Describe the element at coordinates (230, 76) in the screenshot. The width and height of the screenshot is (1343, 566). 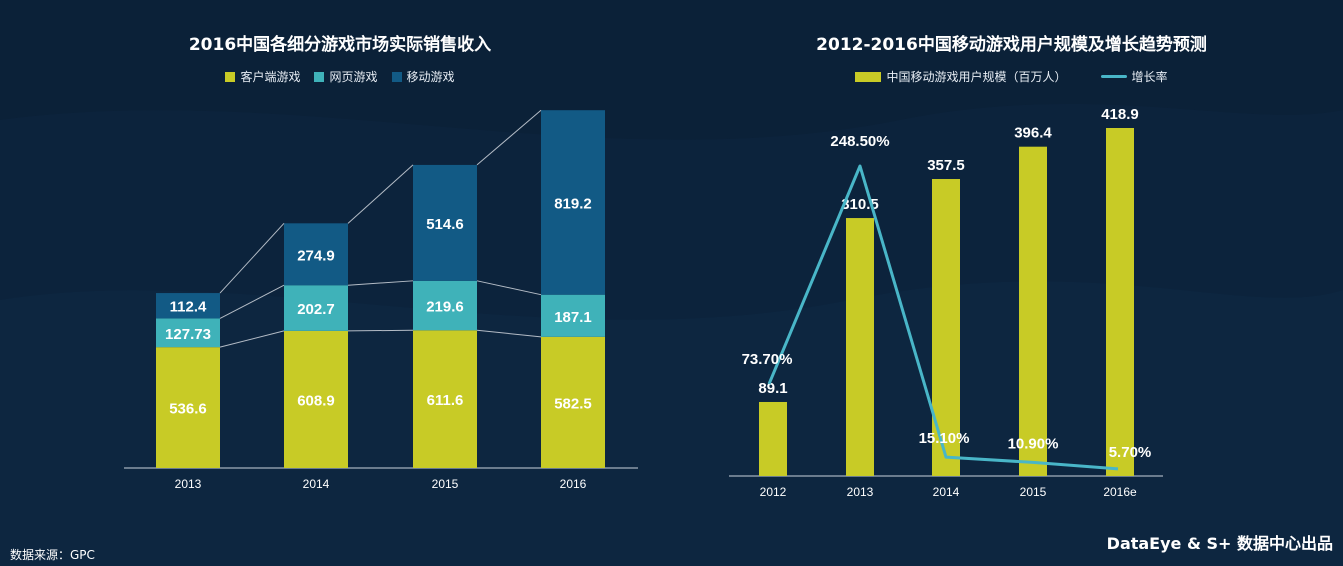
I see `legend-swatch-client` at that location.